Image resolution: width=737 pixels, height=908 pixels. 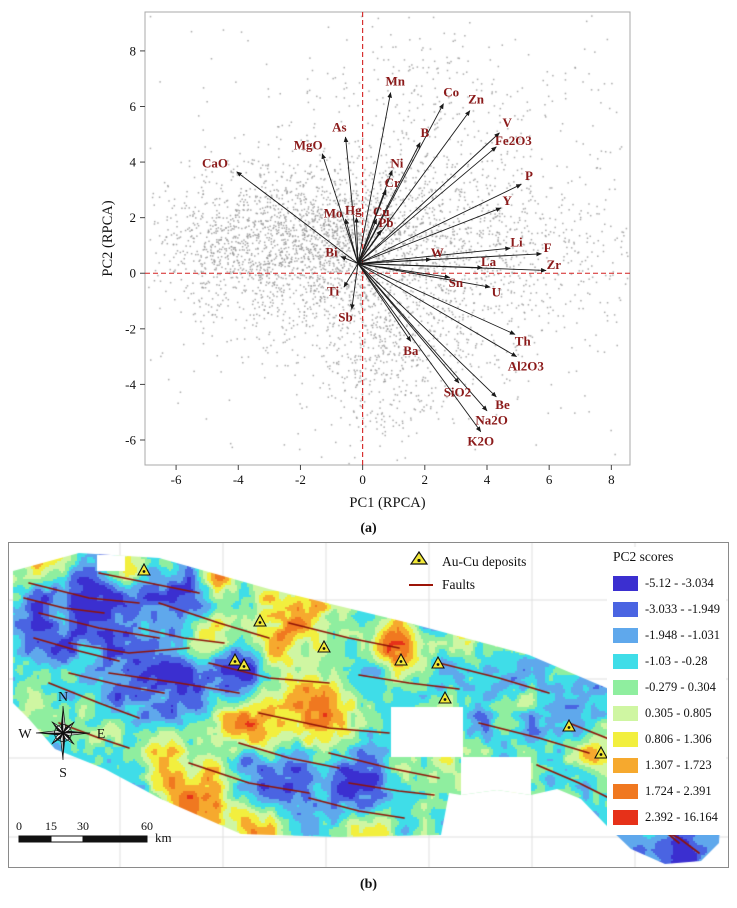 I want to click on svg-text: Zn, so click(x=476, y=99).